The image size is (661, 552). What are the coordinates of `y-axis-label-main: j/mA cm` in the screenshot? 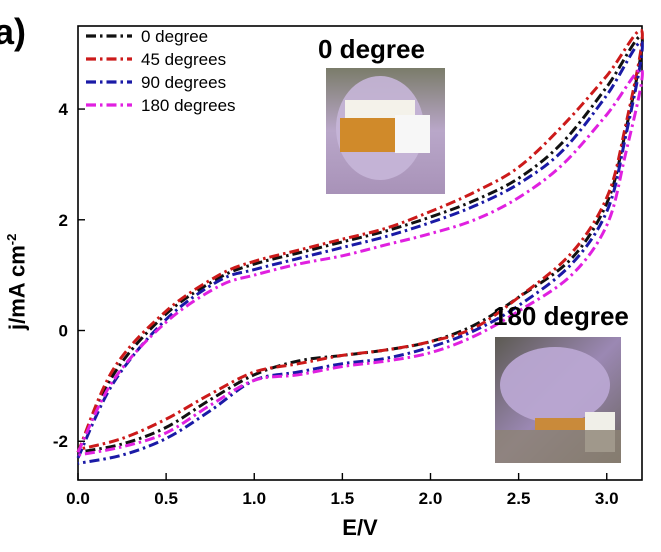 It's located at (17, 287).